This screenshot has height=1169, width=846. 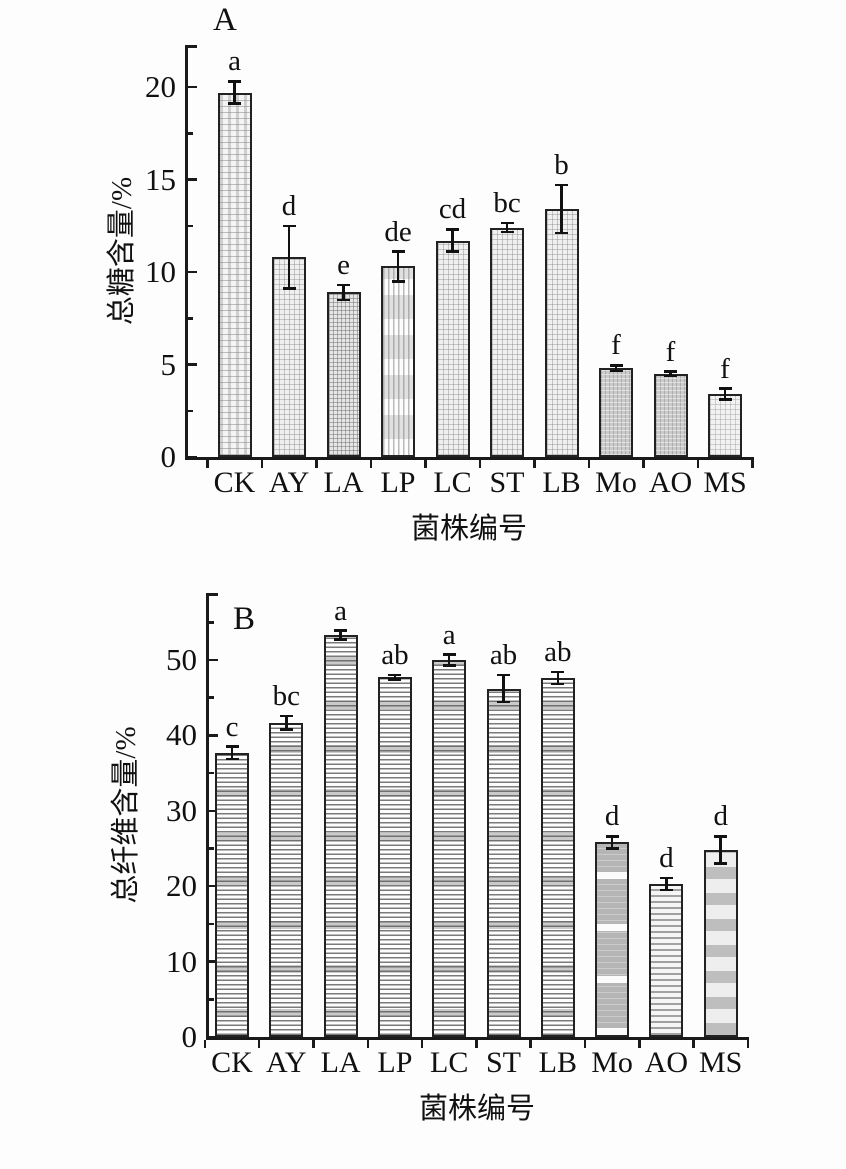 What do you see at coordinates (181, 961) in the screenshot?
I see `y-tick-label: 10` at bounding box center [181, 961].